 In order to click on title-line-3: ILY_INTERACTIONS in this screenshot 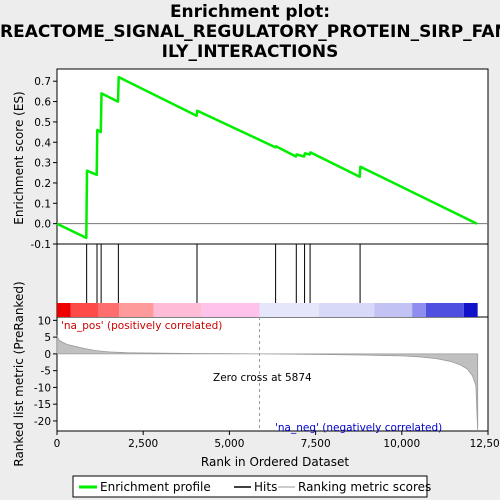, I will do `click(250, 52)`.